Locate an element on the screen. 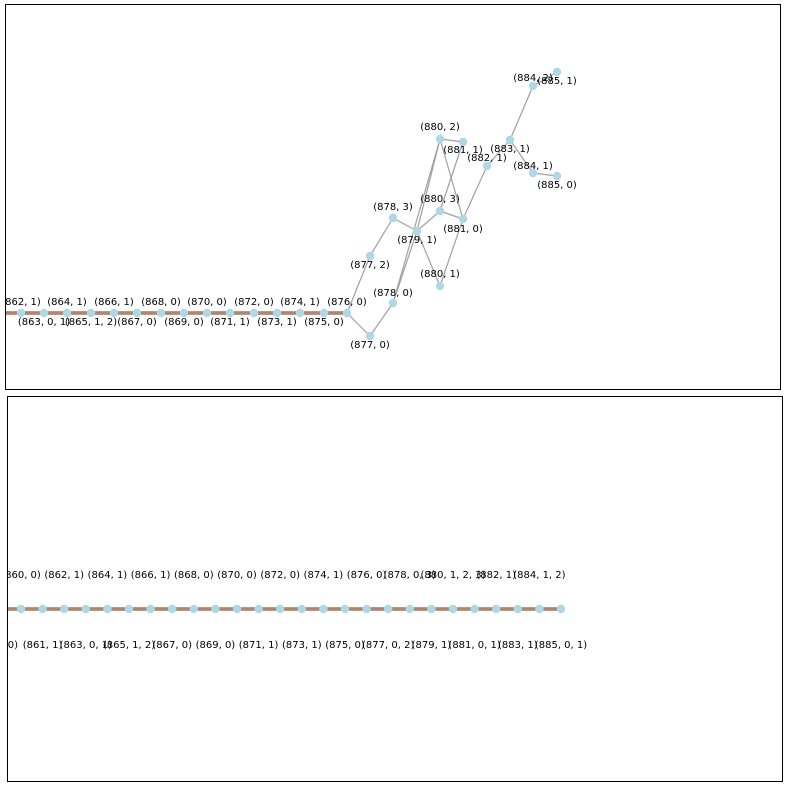 The height and width of the screenshot is (788, 786). node-label: (881, 0, 1) is located at coordinates (474, 645).